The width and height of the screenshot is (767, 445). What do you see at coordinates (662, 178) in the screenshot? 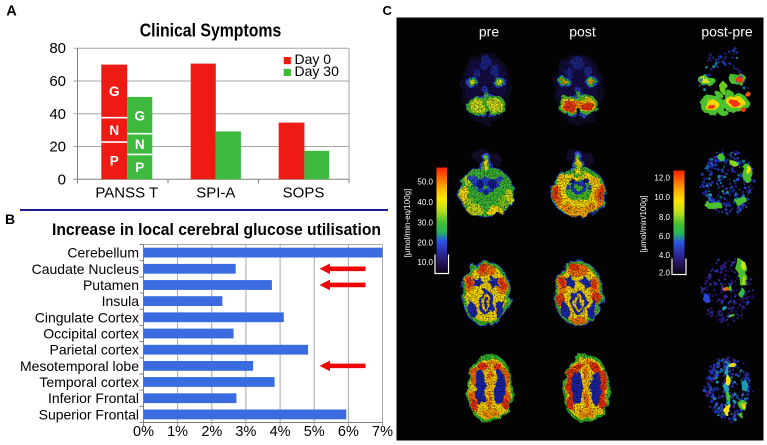
I see `svg-text: 12.0` at bounding box center [662, 178].